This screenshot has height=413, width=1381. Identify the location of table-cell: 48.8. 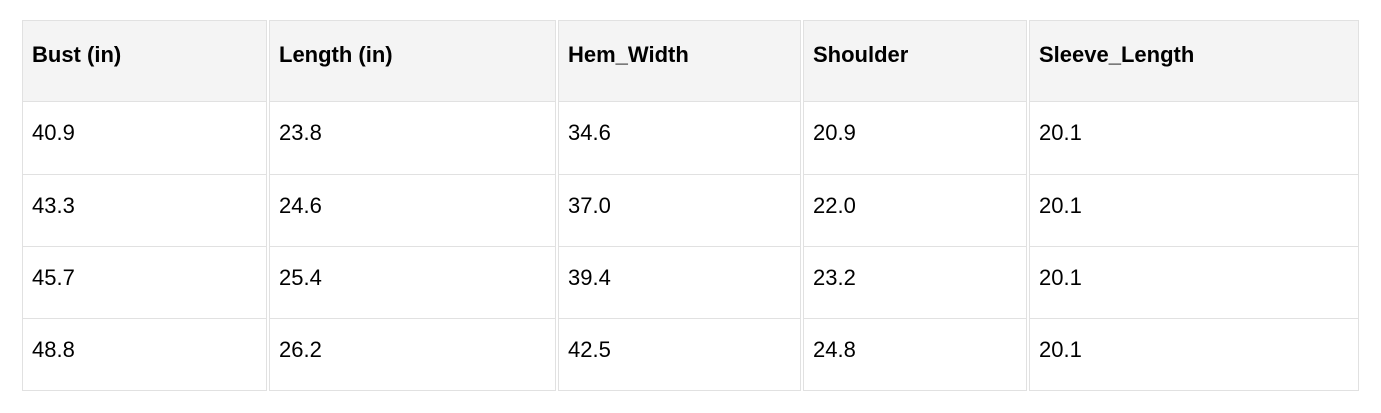
(144, 355).